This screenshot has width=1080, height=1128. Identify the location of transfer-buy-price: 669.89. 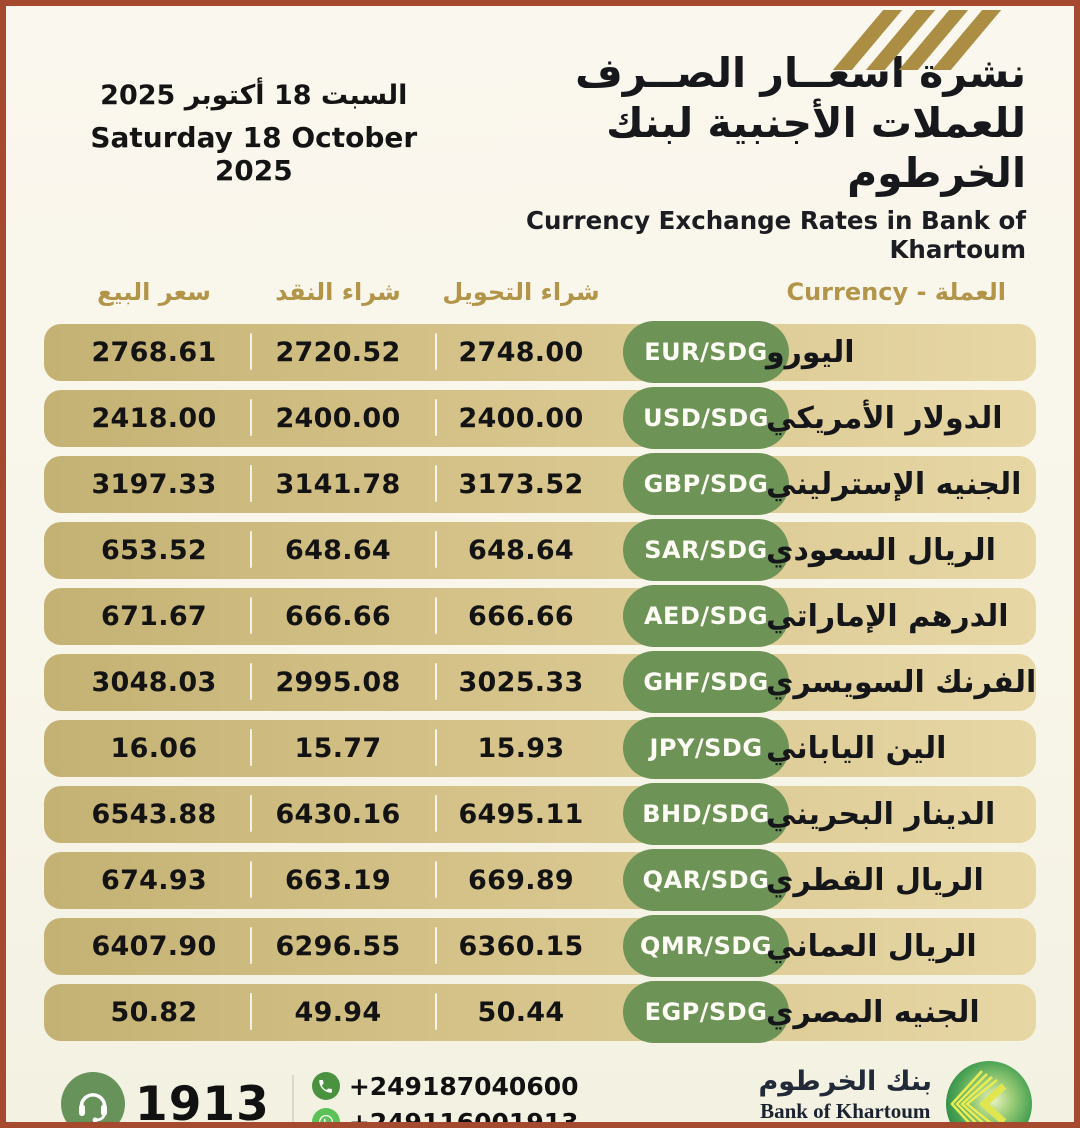
(521, 881).